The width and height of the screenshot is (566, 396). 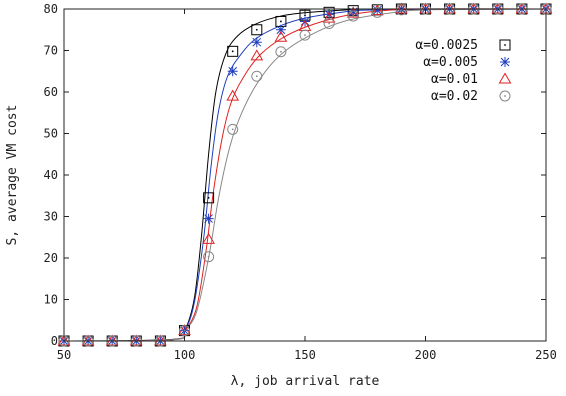 What do you see at coordinates (305, 355) in the screenshot?
I see `x-tick-label: 150` at bounding box center [305, 355].